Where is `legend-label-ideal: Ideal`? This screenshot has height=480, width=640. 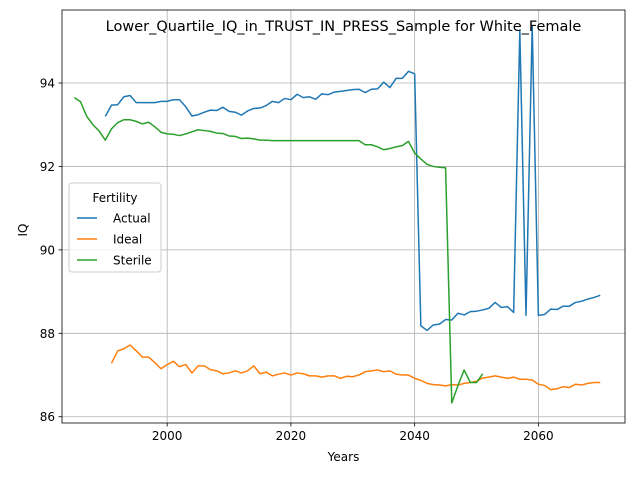
legend-label-ideal: Ideal is located at coordinates (127, 240).